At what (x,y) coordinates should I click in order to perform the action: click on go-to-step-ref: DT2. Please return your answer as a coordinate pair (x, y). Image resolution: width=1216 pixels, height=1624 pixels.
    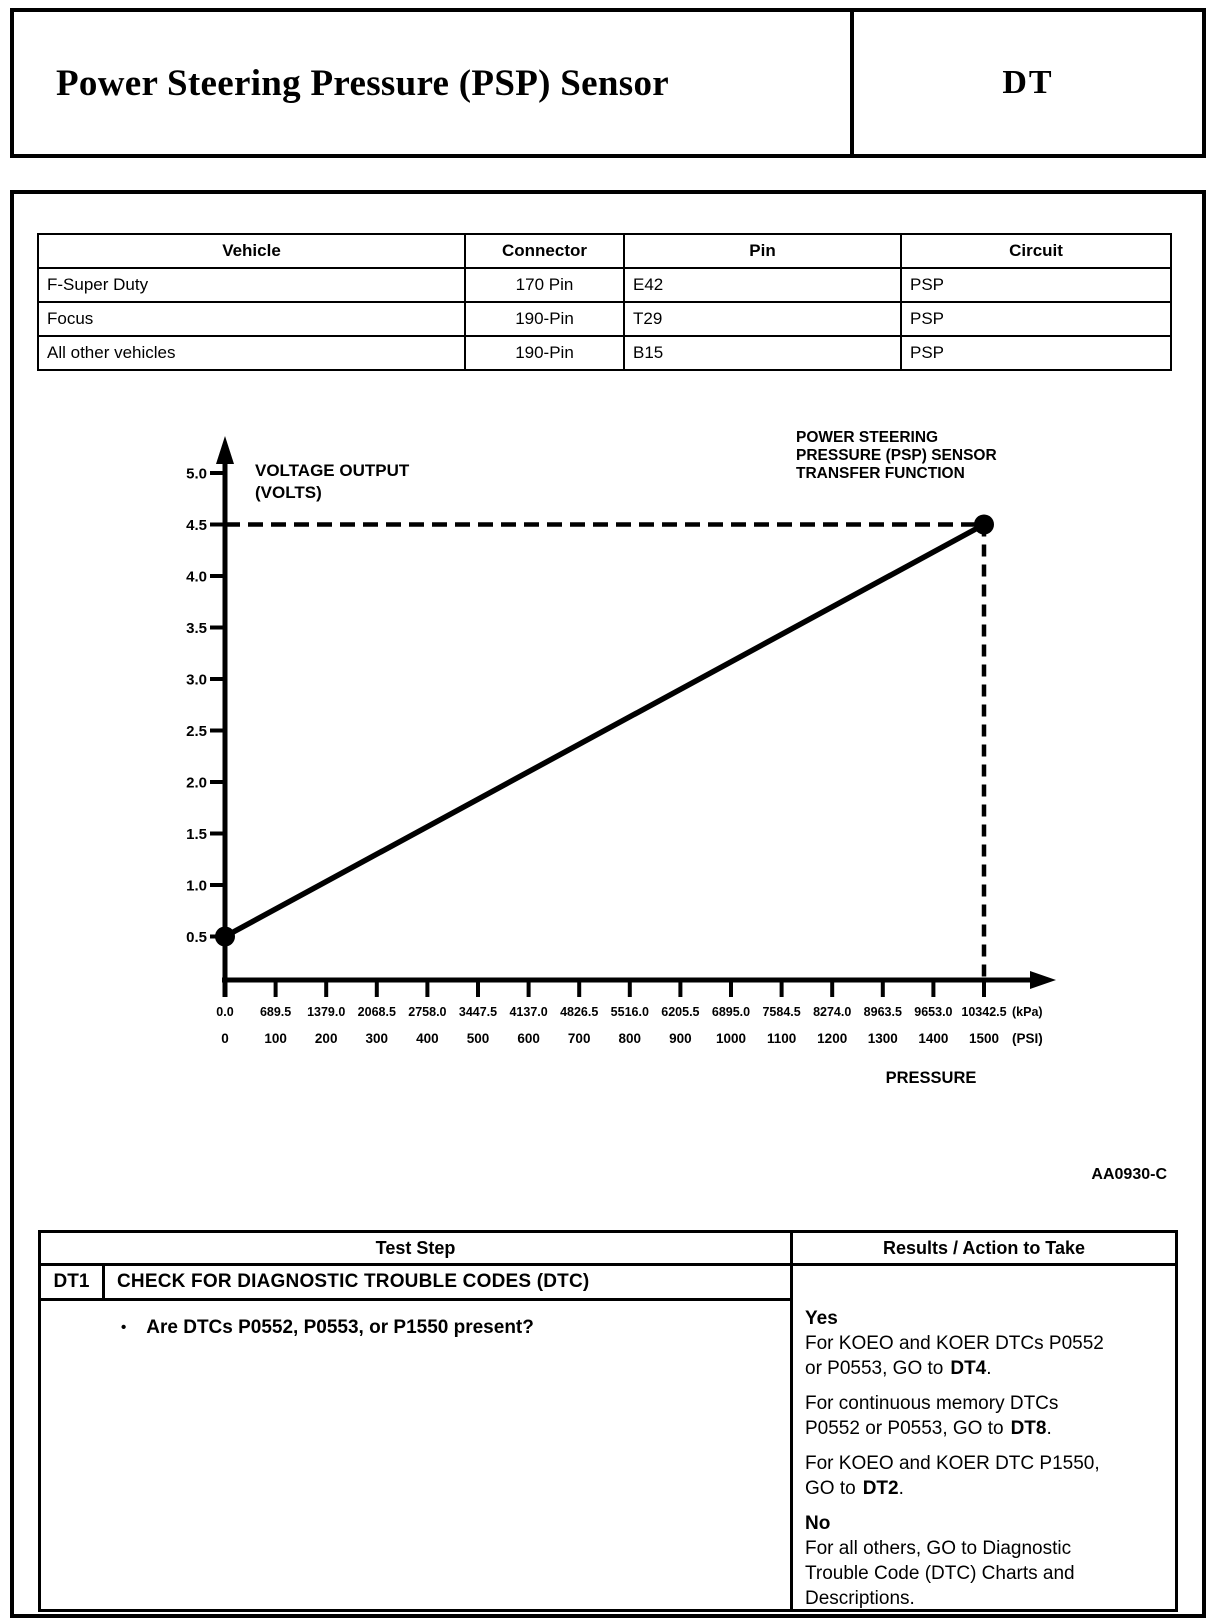
    Looking at the image, I should click on (880, 1488).